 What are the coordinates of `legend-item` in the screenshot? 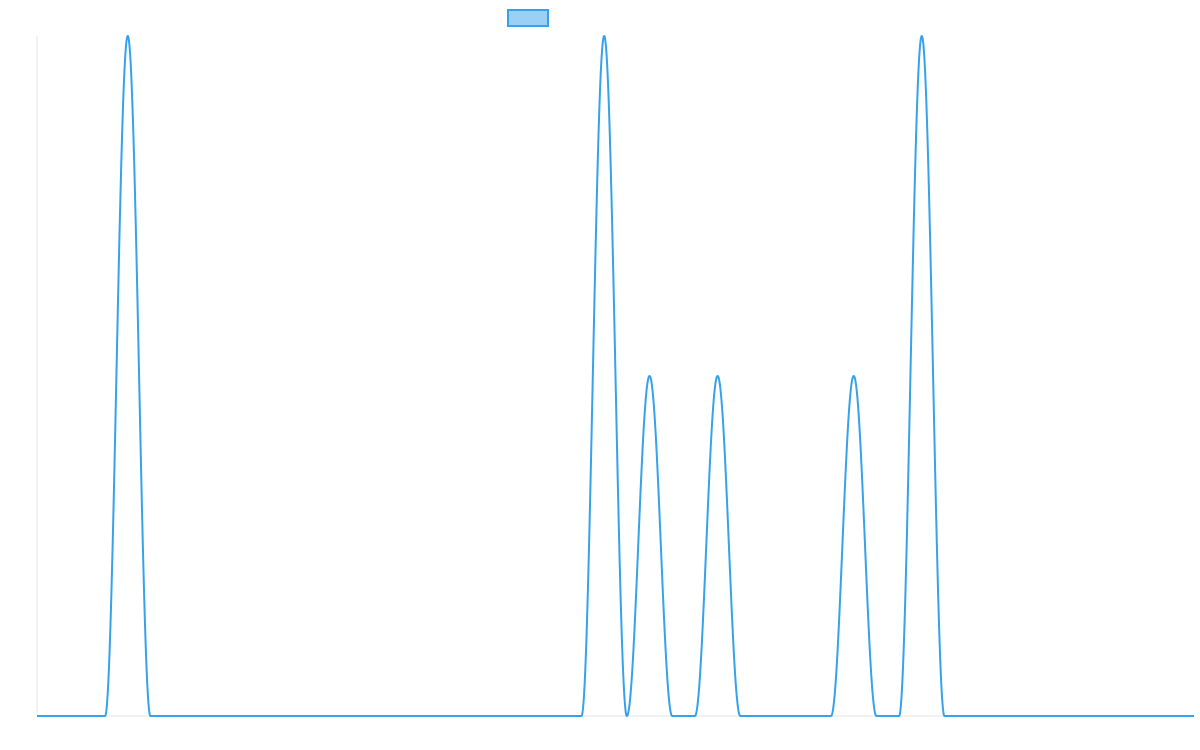 It's located at (528, 18).